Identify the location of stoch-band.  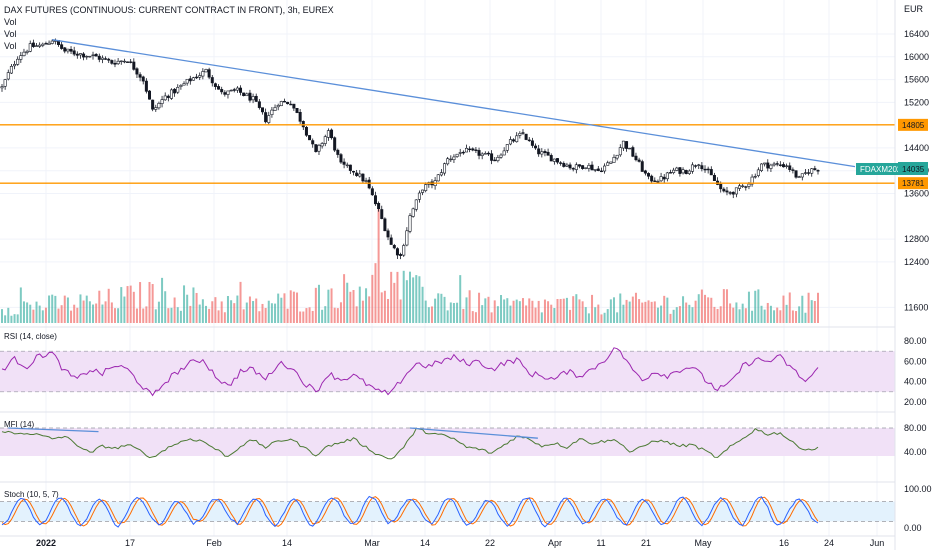
(447, 511).